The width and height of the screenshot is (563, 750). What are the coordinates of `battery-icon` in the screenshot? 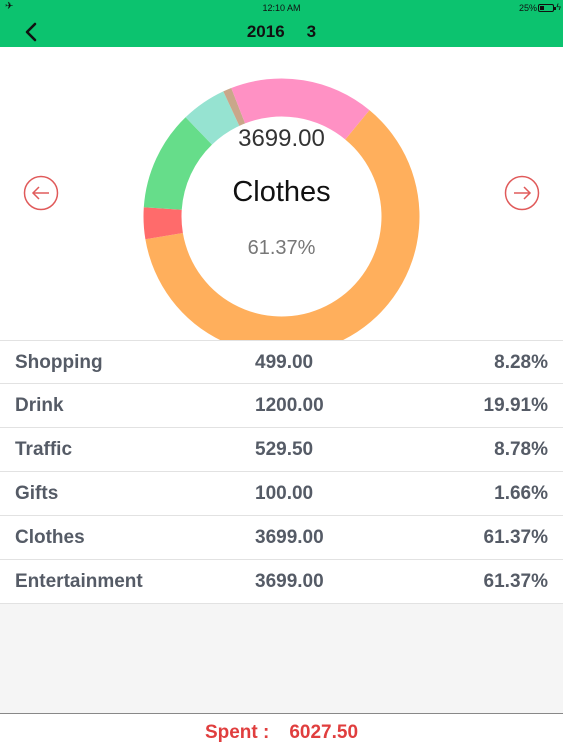 It's located at (547, 8).